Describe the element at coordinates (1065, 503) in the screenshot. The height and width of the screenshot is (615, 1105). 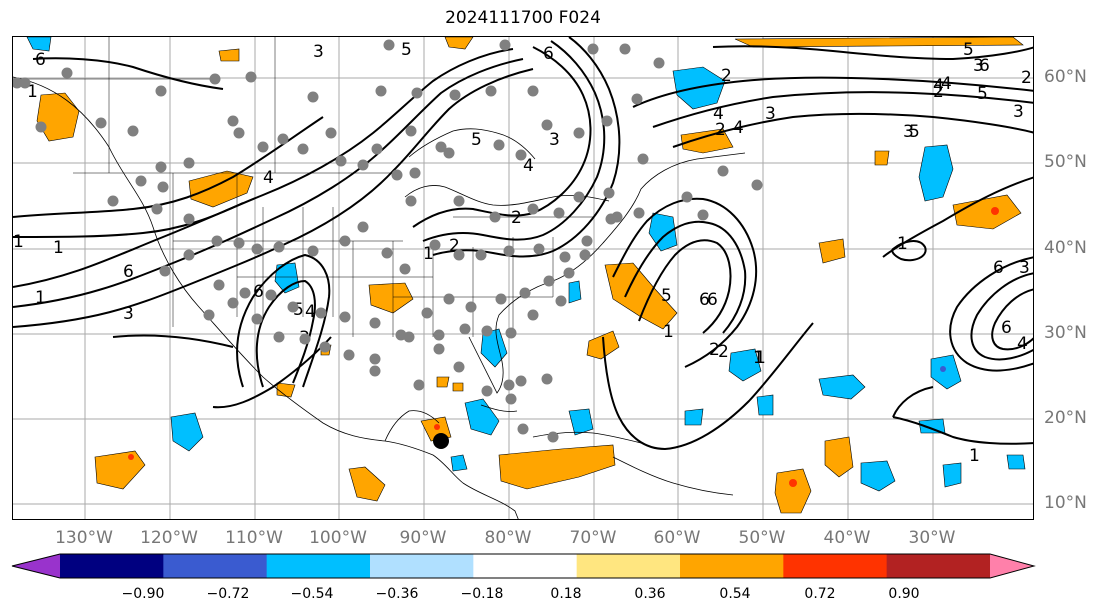
I see `latitude-label: 10°N` at that location.